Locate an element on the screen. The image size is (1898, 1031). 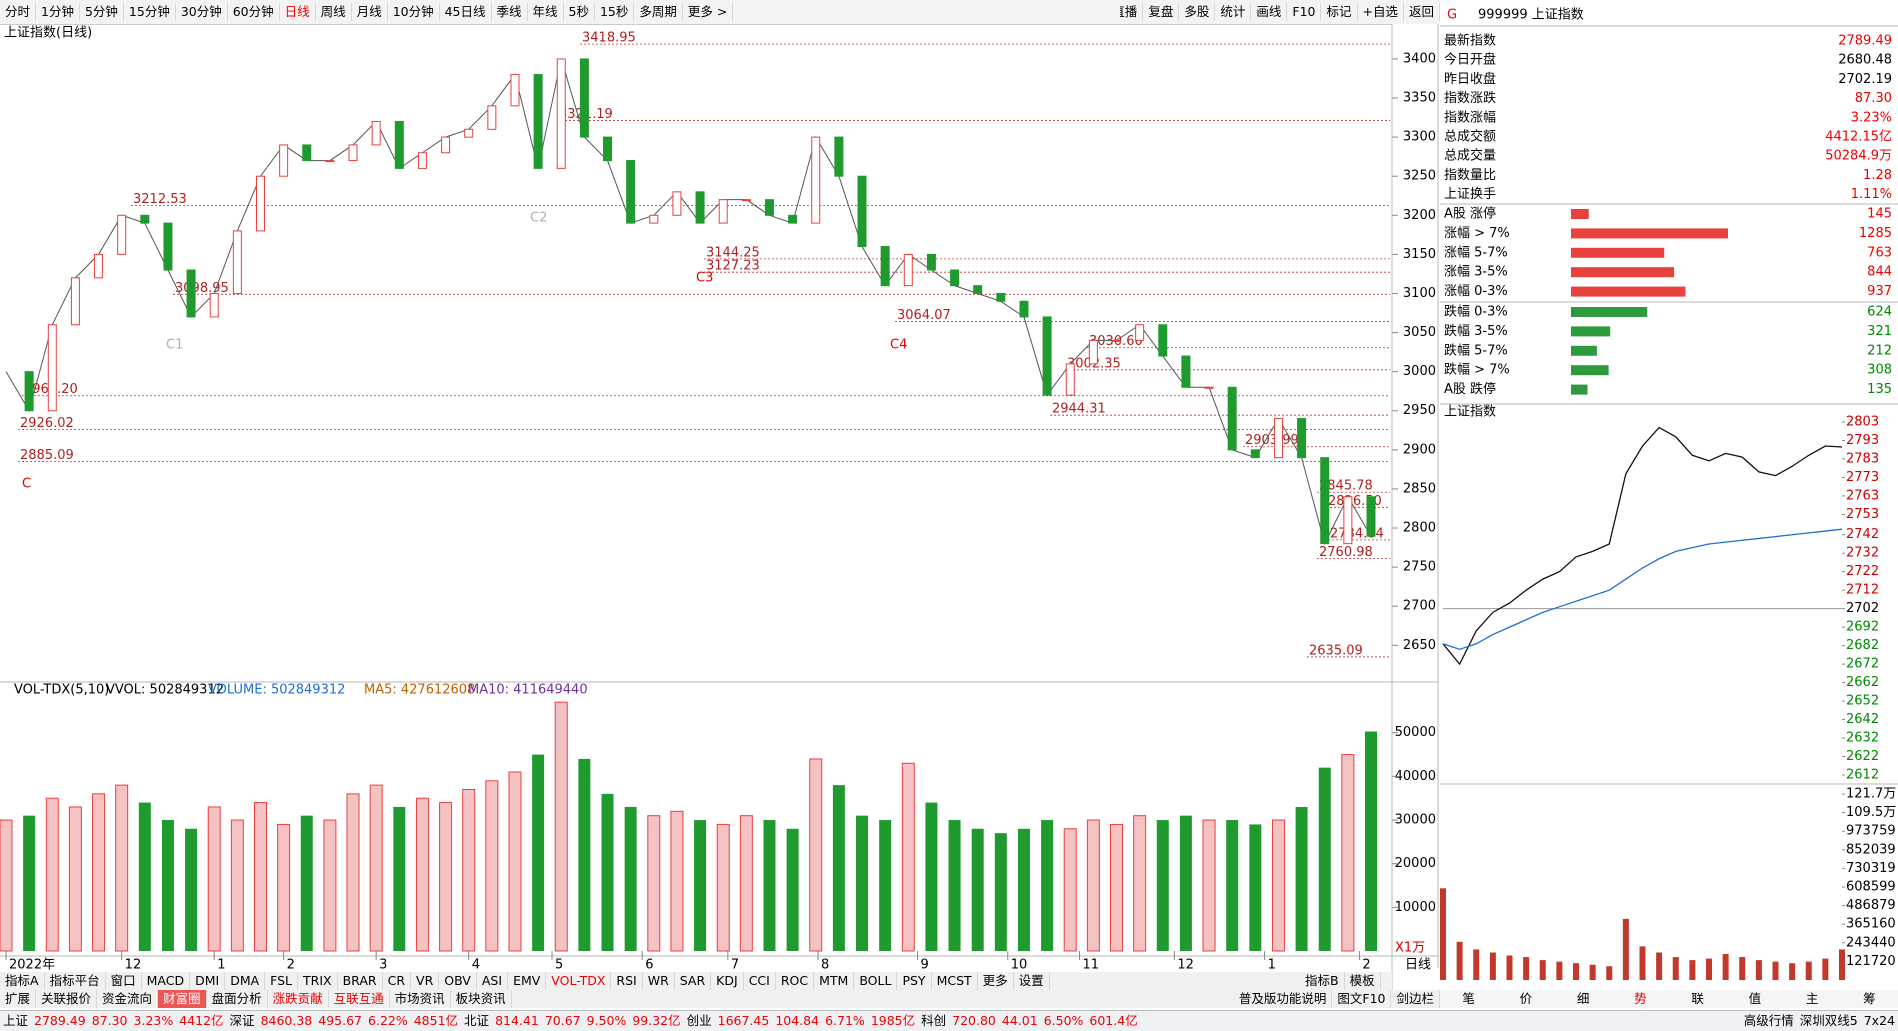
indicator-tab: PSY is located at coordinates (914, 981).